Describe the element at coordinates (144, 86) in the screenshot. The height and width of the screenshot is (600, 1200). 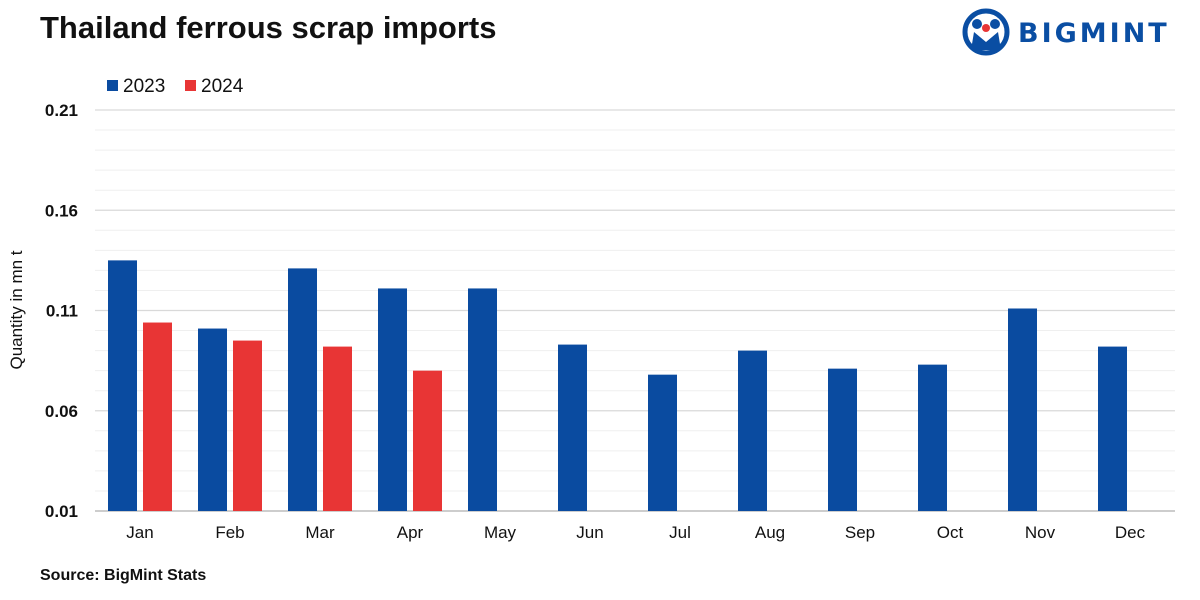
I see `legend-label: 2023` at that location.